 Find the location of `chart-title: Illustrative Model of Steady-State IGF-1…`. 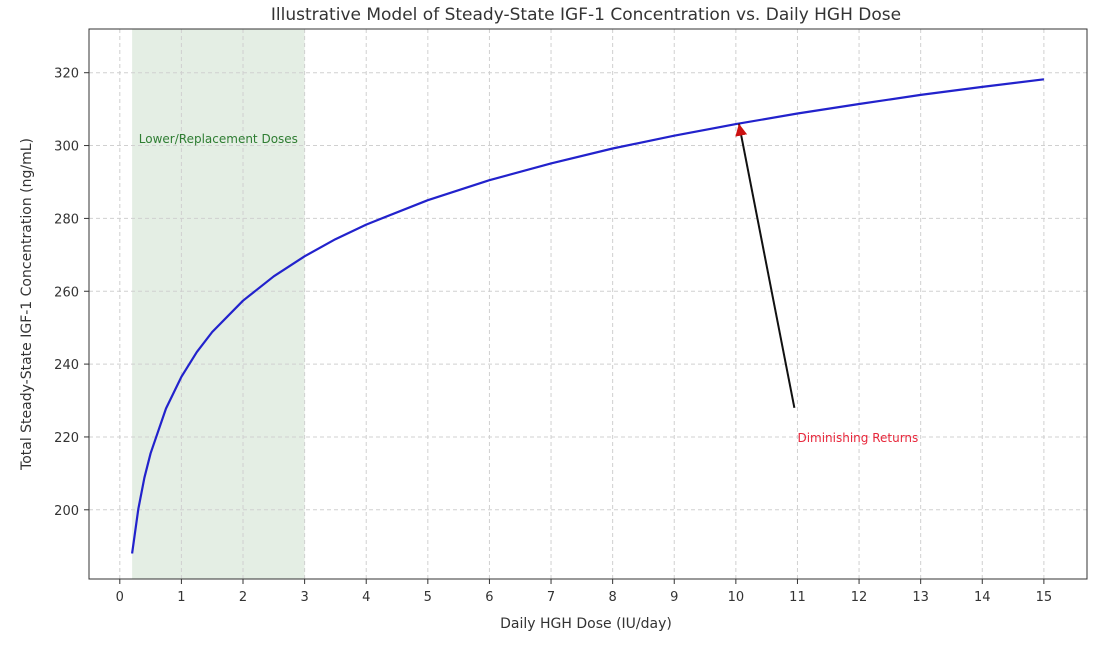

chart-title: Illustrative Model of Steady-State IGF-1… is located at coordinates (586, 15).